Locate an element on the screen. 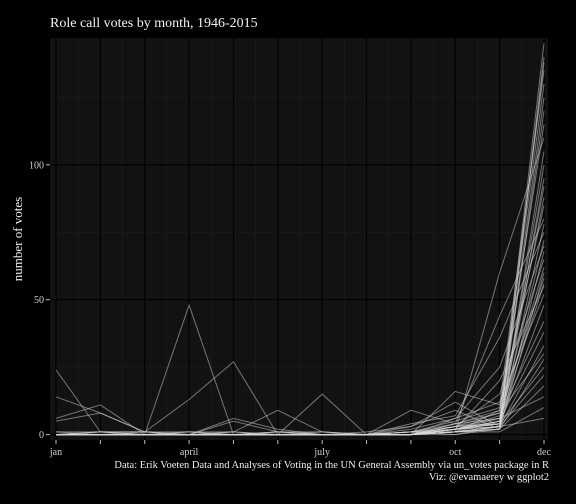 The height and width of the screenshot is (504, 576). x-tick-label: oct is located at coordinates (455, 452).